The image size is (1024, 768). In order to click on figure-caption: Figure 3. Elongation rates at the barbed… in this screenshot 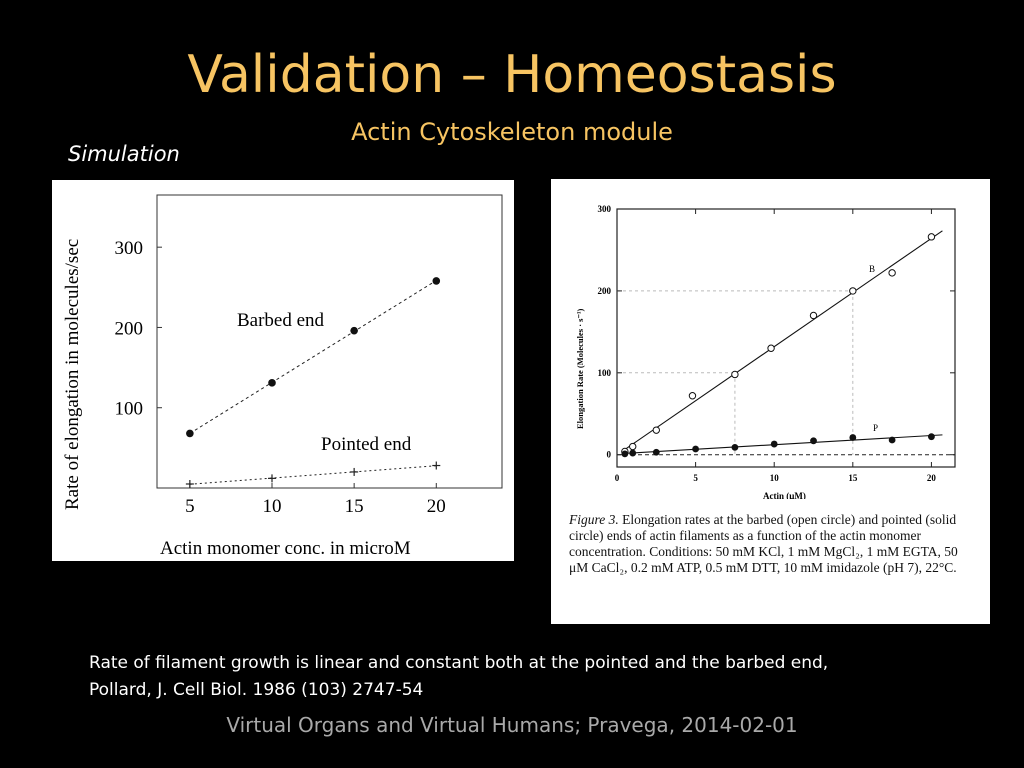, I will do `click(769, 544)`.